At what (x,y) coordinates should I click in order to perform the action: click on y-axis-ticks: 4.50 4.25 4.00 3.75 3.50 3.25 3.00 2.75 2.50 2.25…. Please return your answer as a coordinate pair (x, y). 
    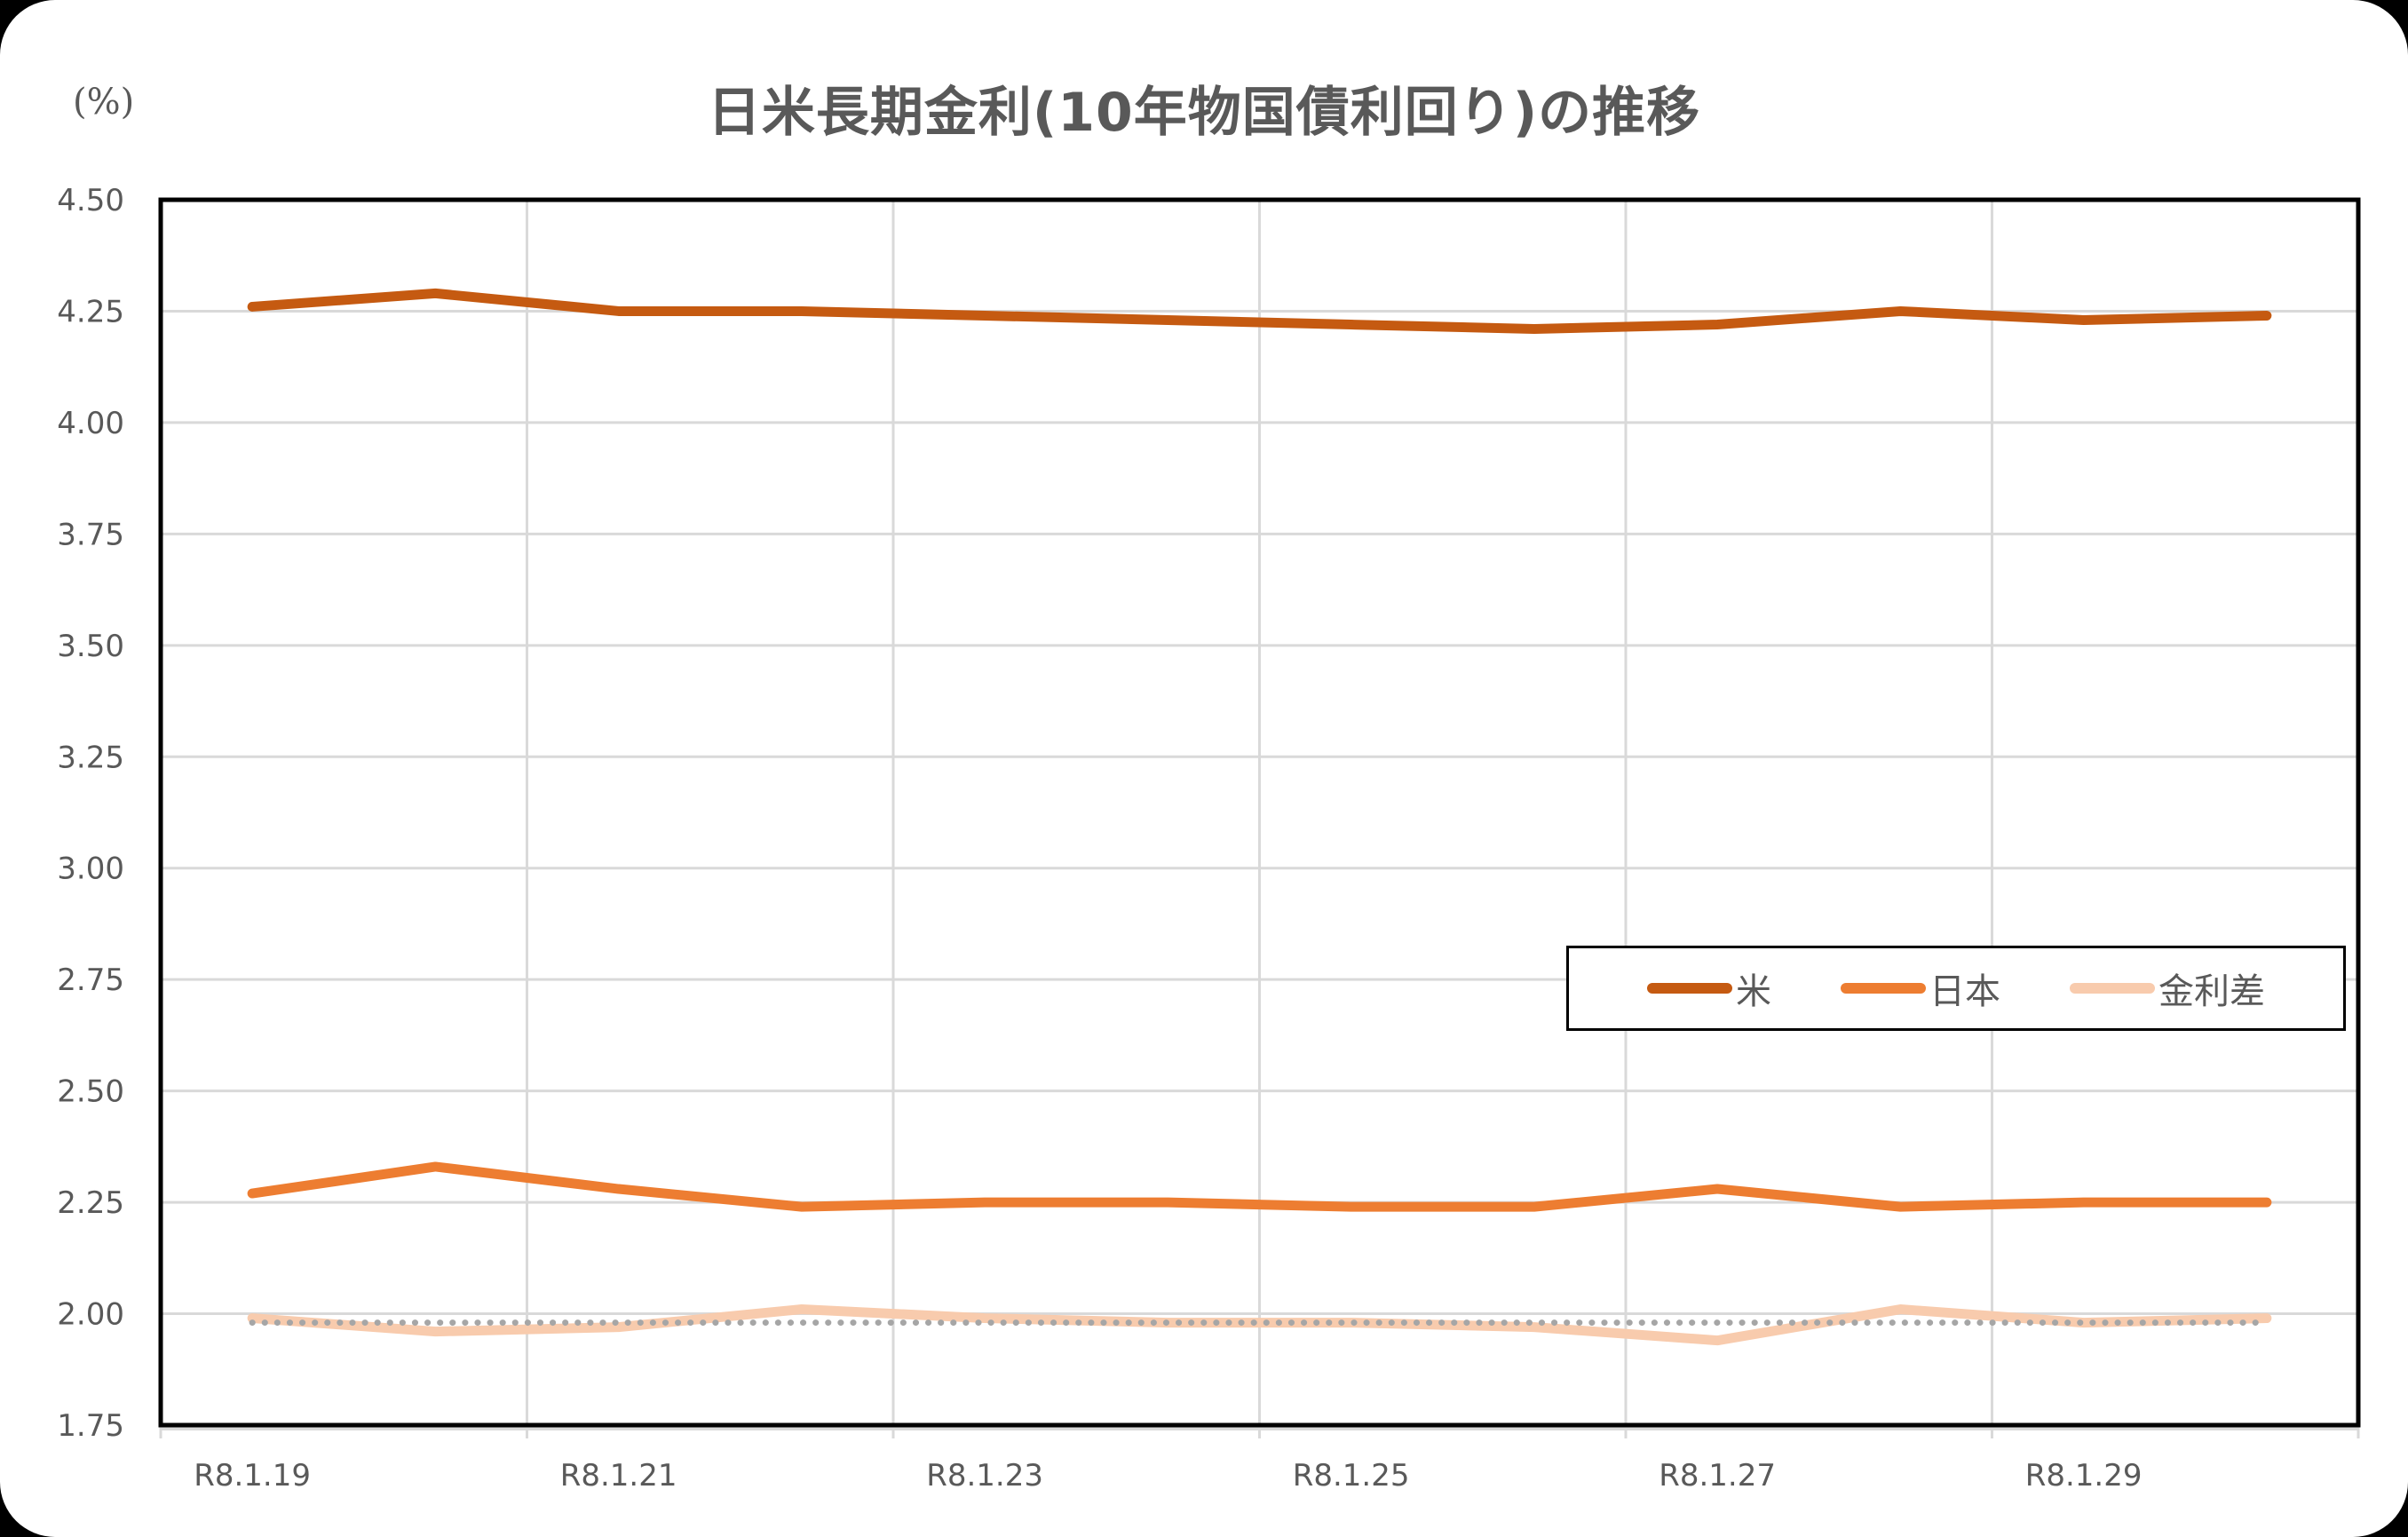
    Looking at the image, I should click on (90, 814).